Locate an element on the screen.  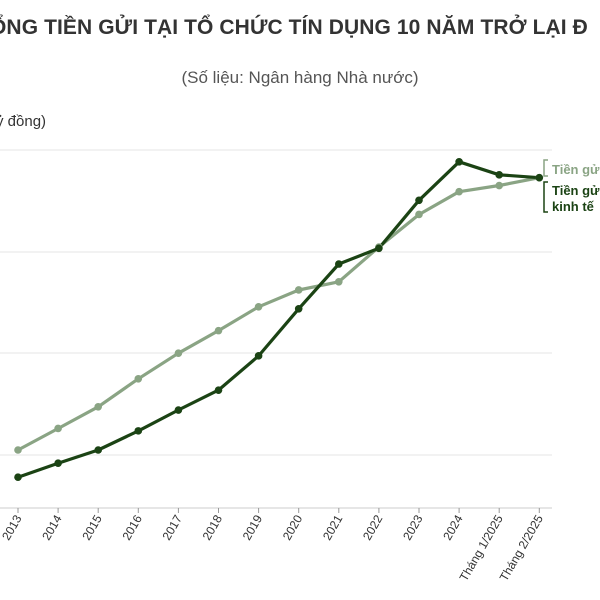
x-tick-label: 2020 is located at coordinates (293, 527).